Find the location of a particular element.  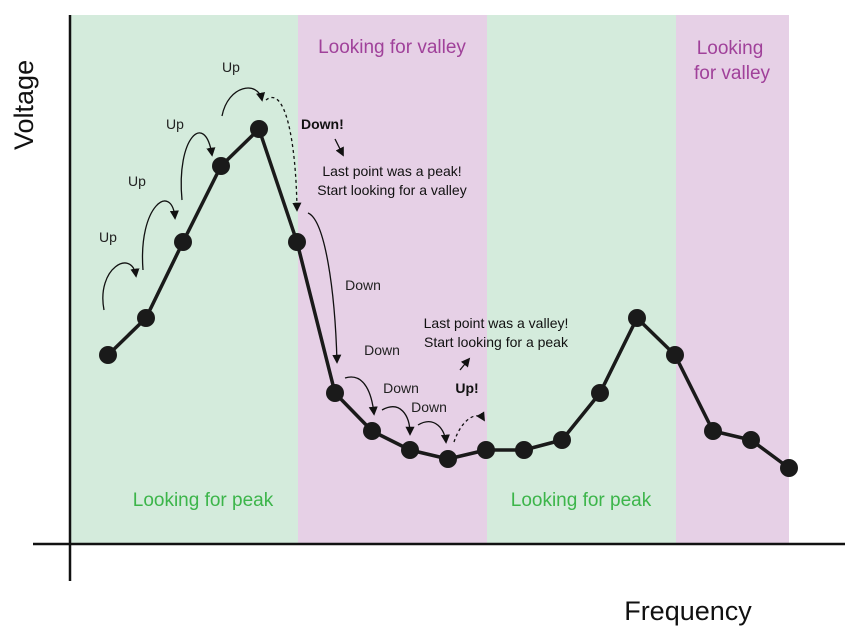

step-label-up-1: Up is located at coordinates (108, 237).